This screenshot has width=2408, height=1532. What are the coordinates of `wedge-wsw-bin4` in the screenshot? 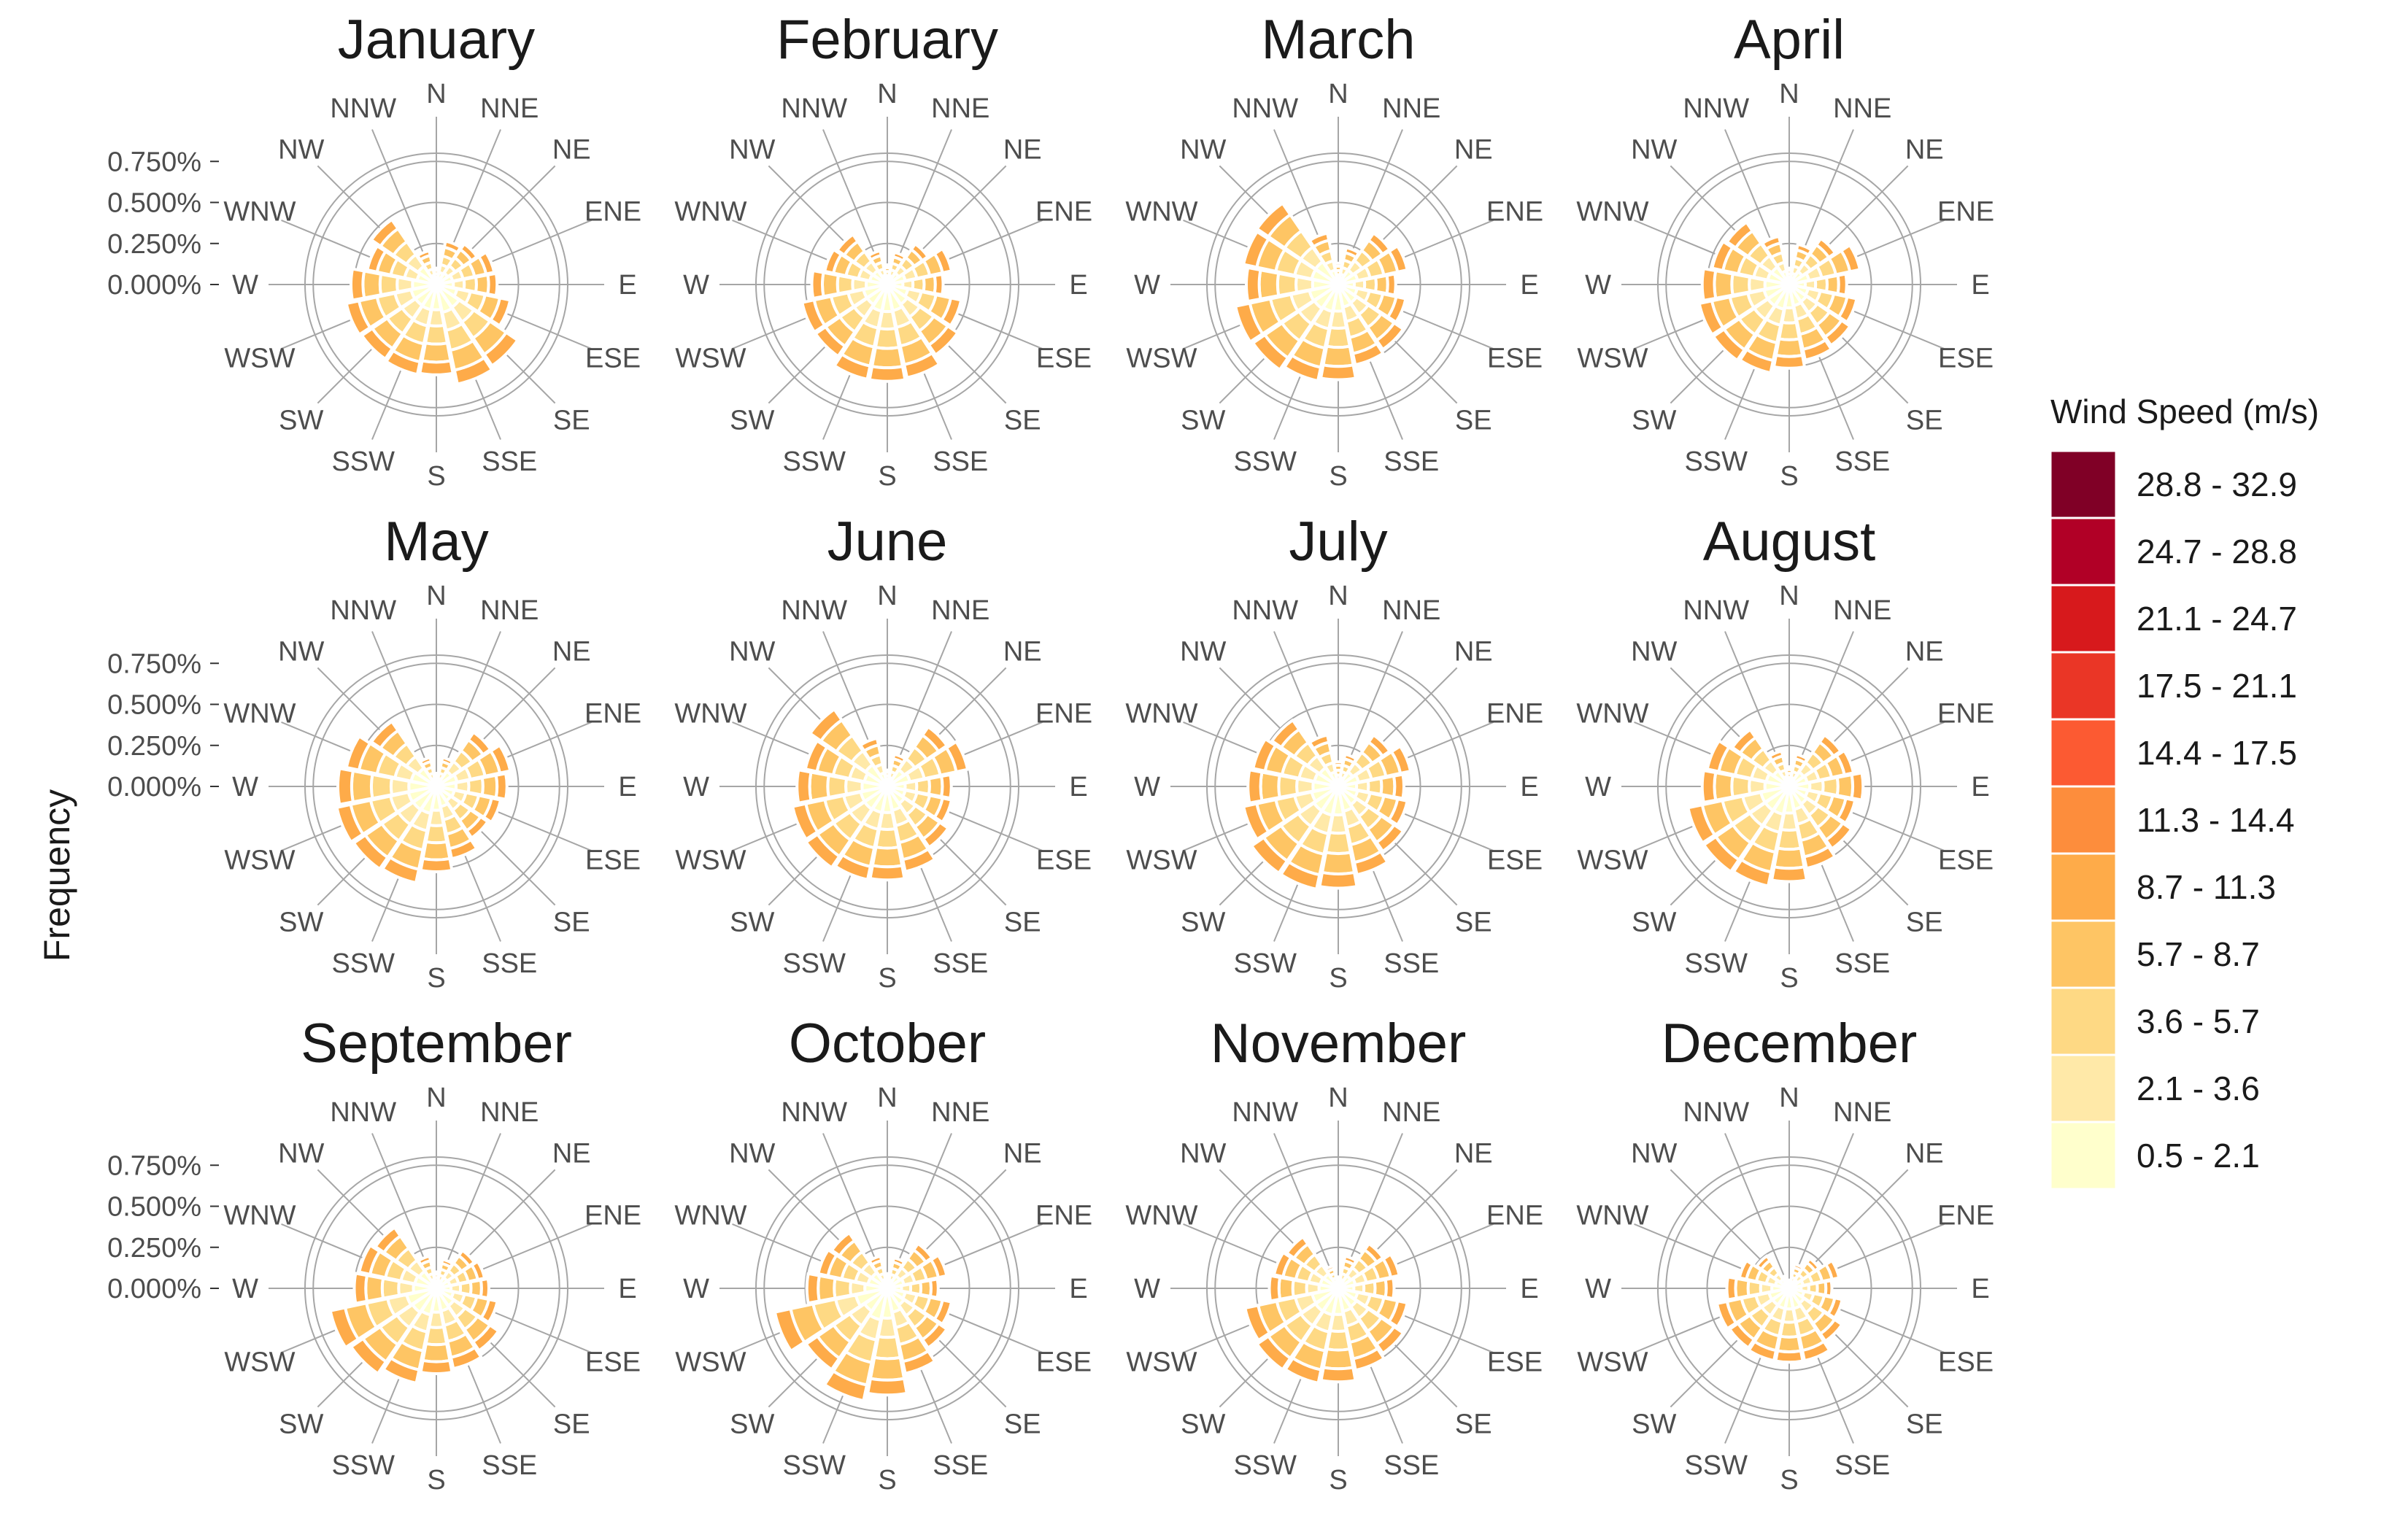 It's located at (358, 318).